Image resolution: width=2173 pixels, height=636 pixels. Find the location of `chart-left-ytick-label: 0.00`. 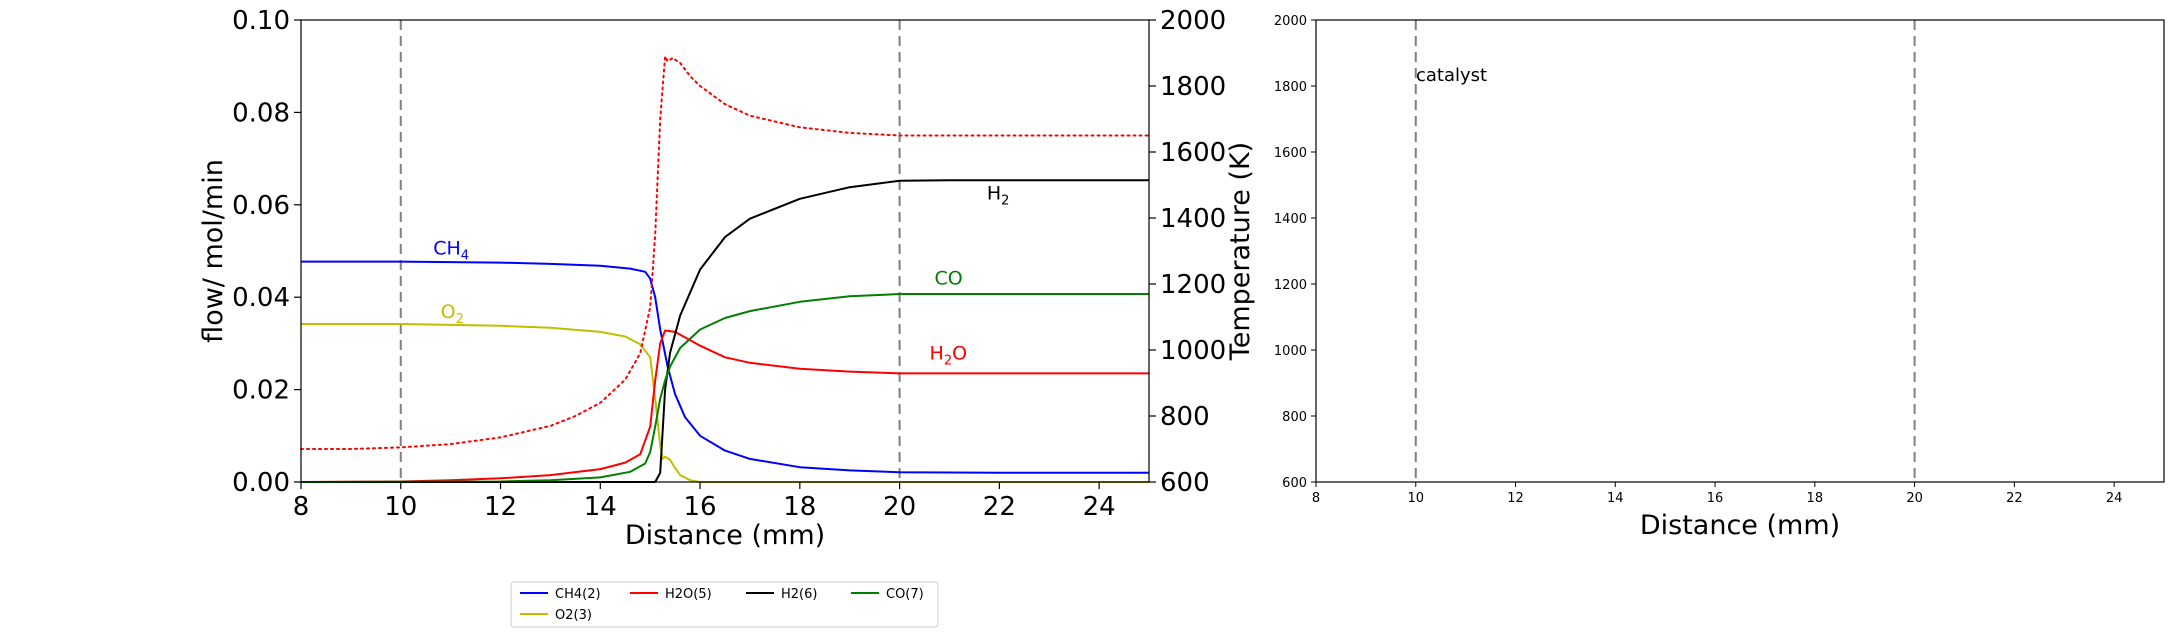

chart-left-ytick-label: 0.00 is located at coordinates (261, 483).